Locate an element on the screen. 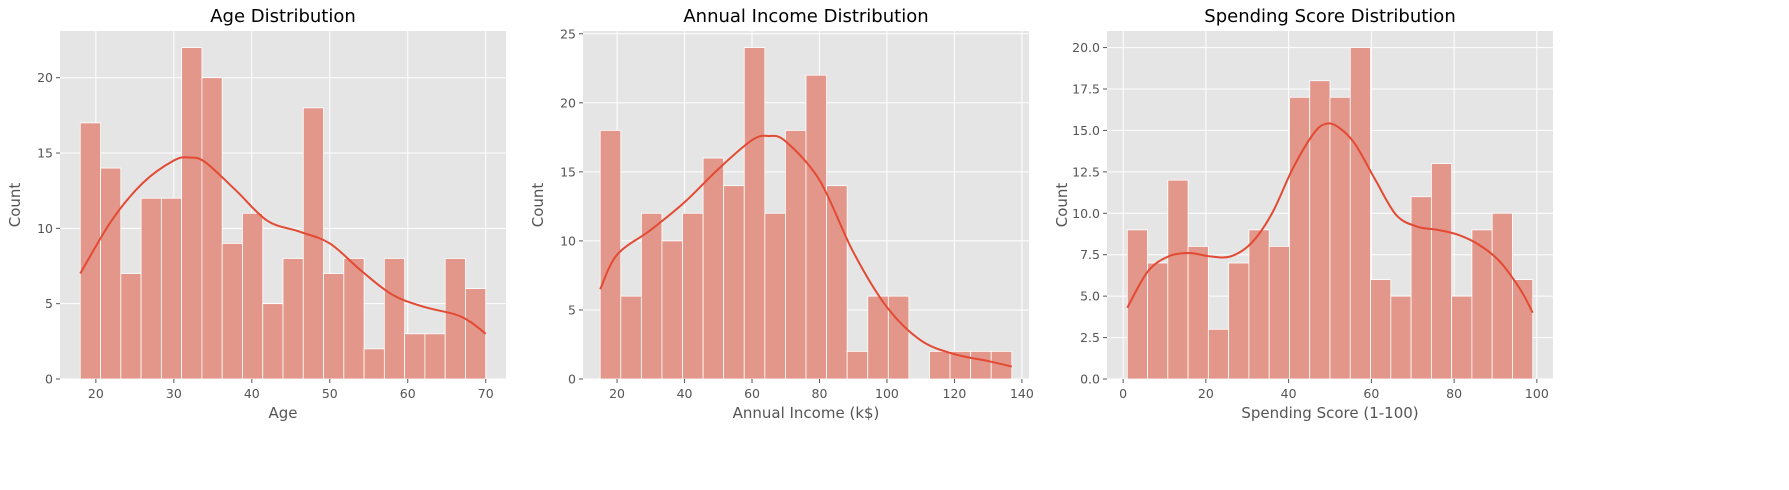  y-tick-label: 10.0 is located at coordinates (1086, 213).